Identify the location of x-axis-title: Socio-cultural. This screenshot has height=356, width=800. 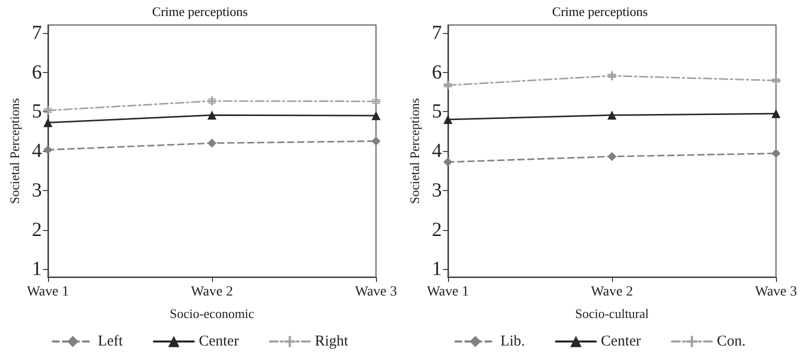
(612, 313).